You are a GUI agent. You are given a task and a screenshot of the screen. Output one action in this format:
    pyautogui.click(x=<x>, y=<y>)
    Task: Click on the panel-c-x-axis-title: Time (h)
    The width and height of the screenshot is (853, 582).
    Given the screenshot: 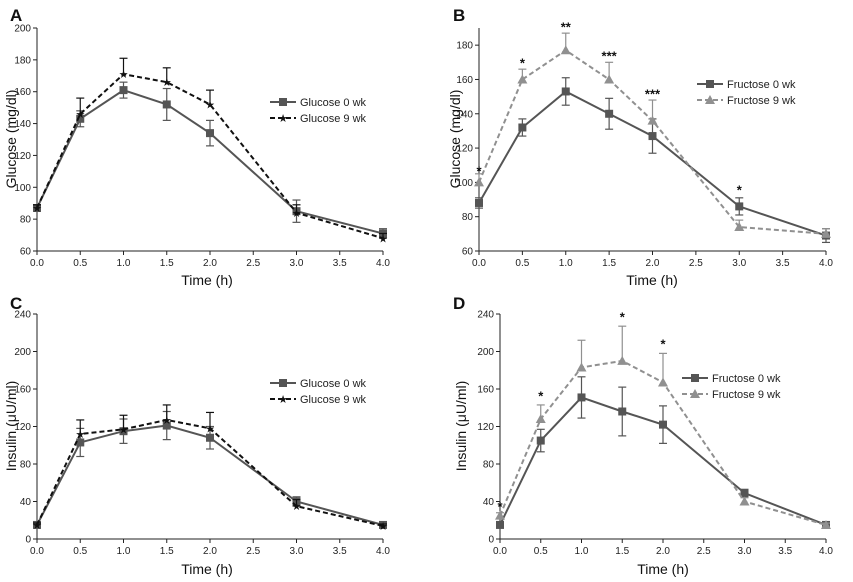 What is the action you would take?
    pyautogui.click(x=207, y=569)
    